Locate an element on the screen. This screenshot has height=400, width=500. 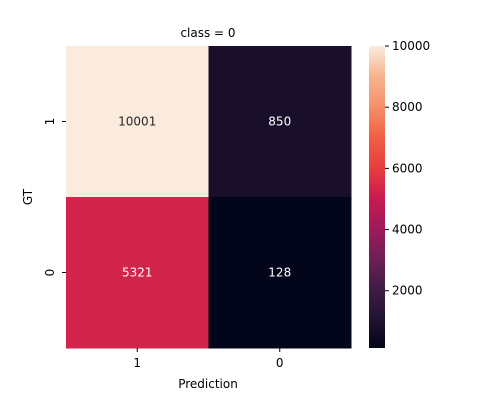
y-axis: 10 is located at coordinates (54, 197).